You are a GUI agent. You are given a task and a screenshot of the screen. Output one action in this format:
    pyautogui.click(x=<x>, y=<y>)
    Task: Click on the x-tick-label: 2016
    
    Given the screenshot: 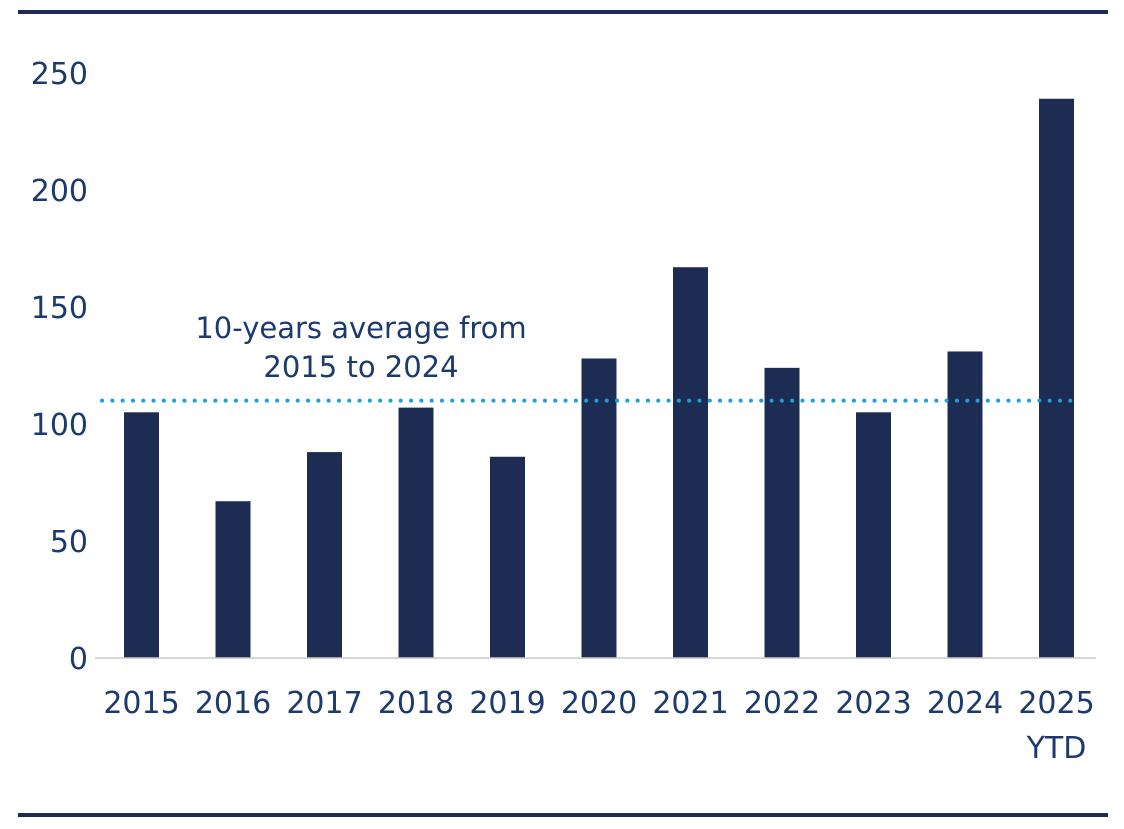 What is the action you would take?
    pyautogui.click(x=233, y=703)
    